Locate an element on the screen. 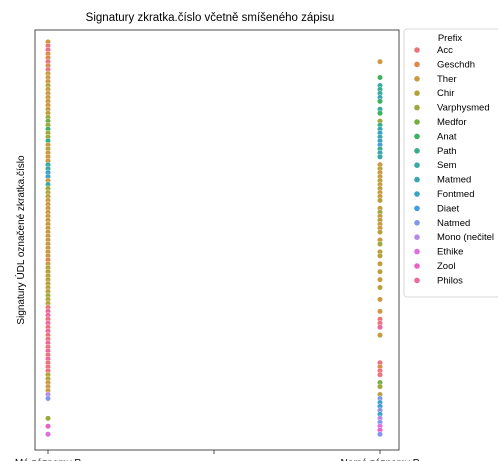 The height and width of the screenshot is (461, 498). legend-label: Varphysmed is located at coordinates (463, 108).